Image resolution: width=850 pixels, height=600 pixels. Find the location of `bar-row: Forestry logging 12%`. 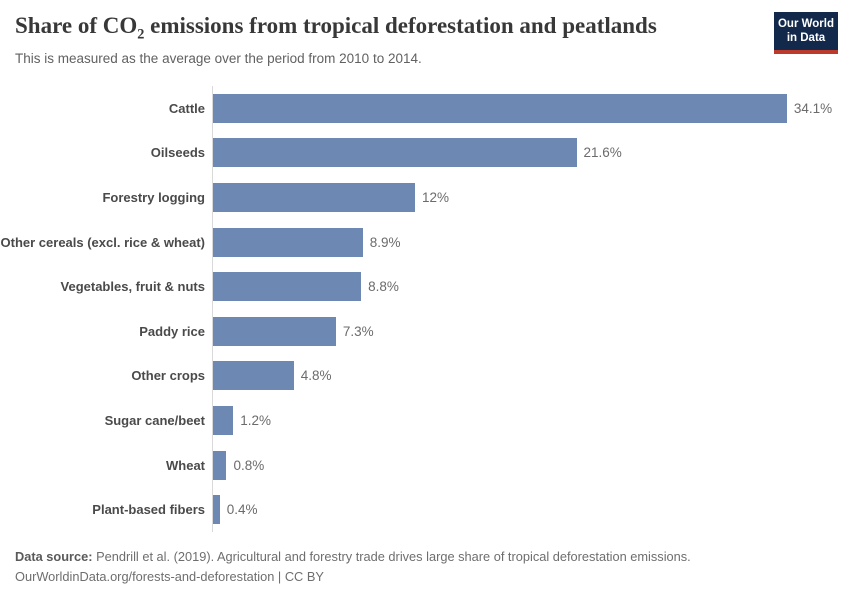

bar-row: Forestry logging 12% is located at coordinates (425, 197).